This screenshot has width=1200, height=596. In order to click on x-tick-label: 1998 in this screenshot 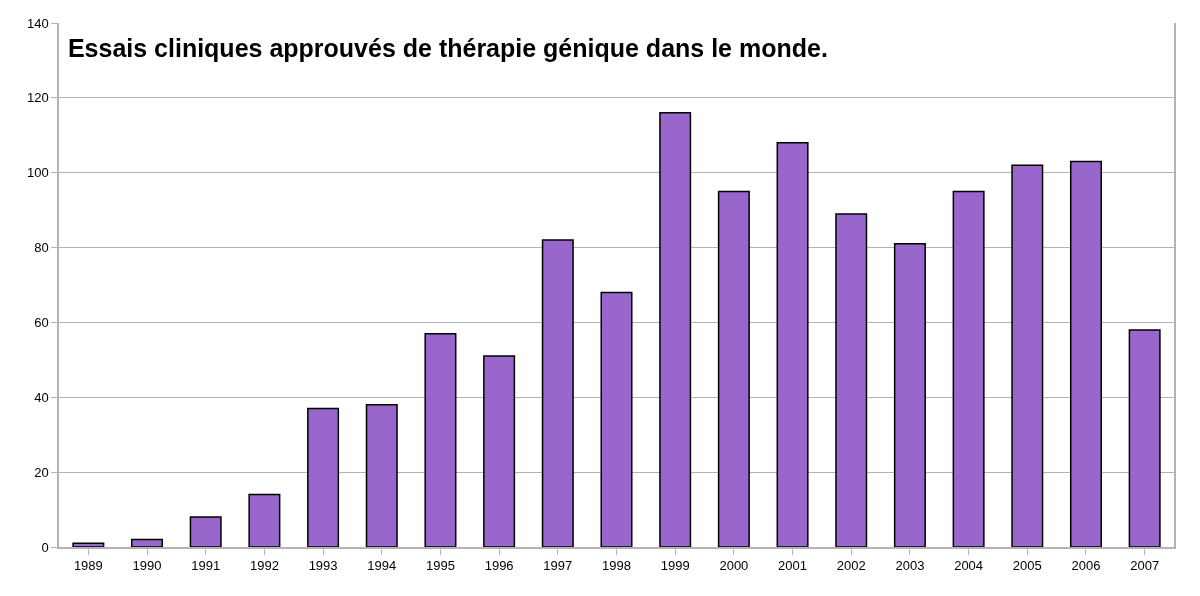, I will do `click(616, 566)`.